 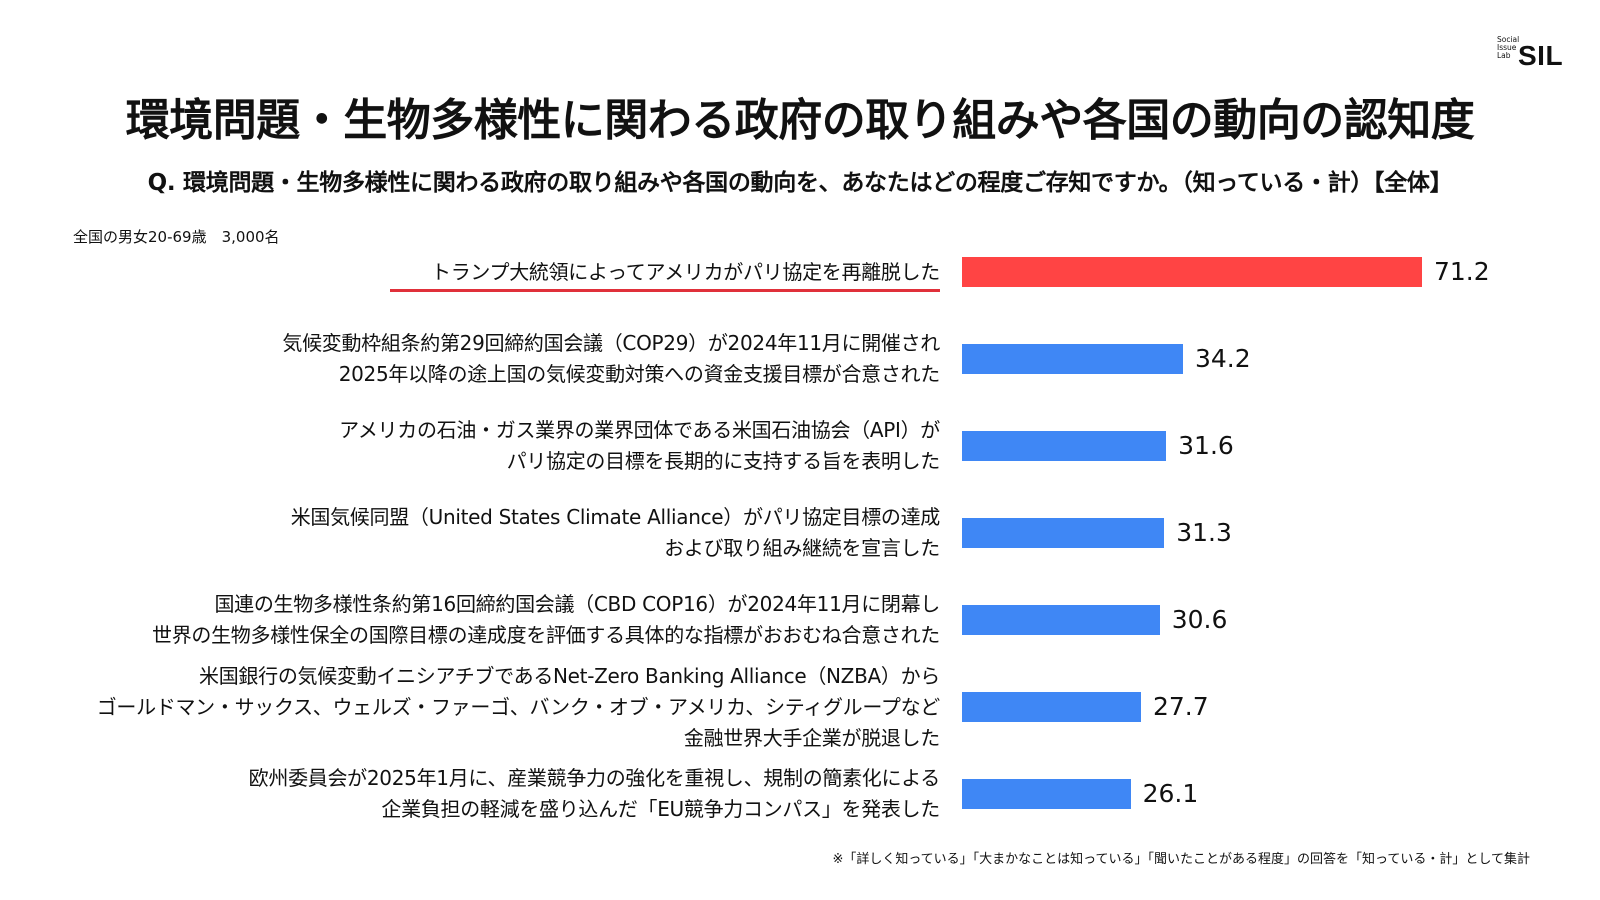 What do you see at coordinates (639, 430) in the screenshot?
I see `category-label-line: アメリカの石油・ガス業界の業界団体である米国石油協会（API）が` at bounding box center [639, 430].